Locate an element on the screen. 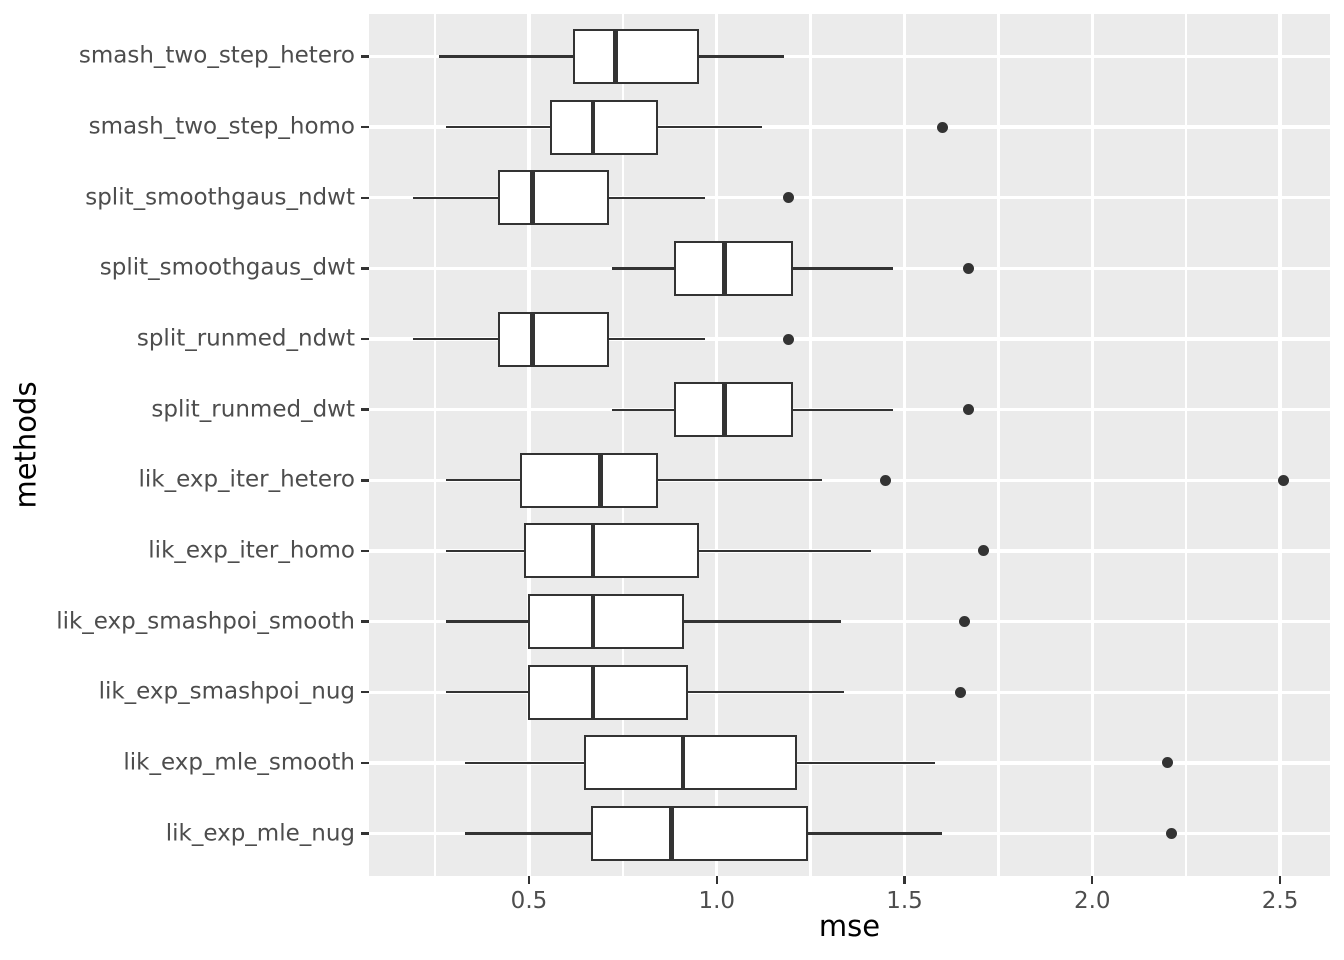 This screenshot has width=1344, height=960. y-tick-label: lik_exp_mle_nug is located at coordinates (260, 833).